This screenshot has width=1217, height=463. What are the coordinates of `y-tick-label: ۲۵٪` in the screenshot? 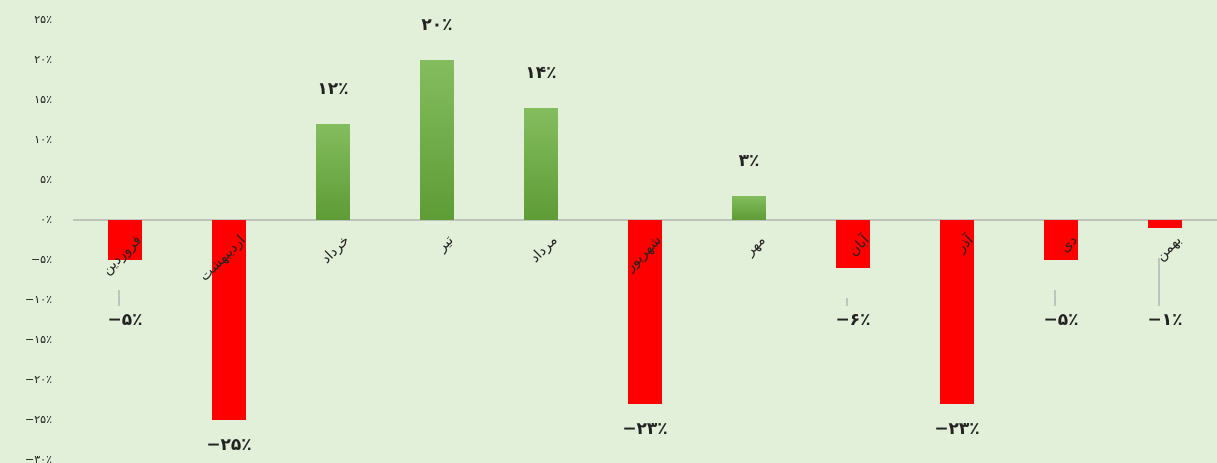 It's located at (43, 19).